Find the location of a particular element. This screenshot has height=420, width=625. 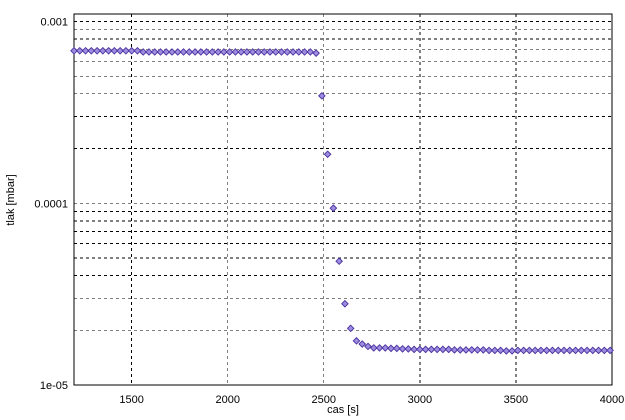

y-tick-label: 1e-05 is located at coordinates (54, 386).